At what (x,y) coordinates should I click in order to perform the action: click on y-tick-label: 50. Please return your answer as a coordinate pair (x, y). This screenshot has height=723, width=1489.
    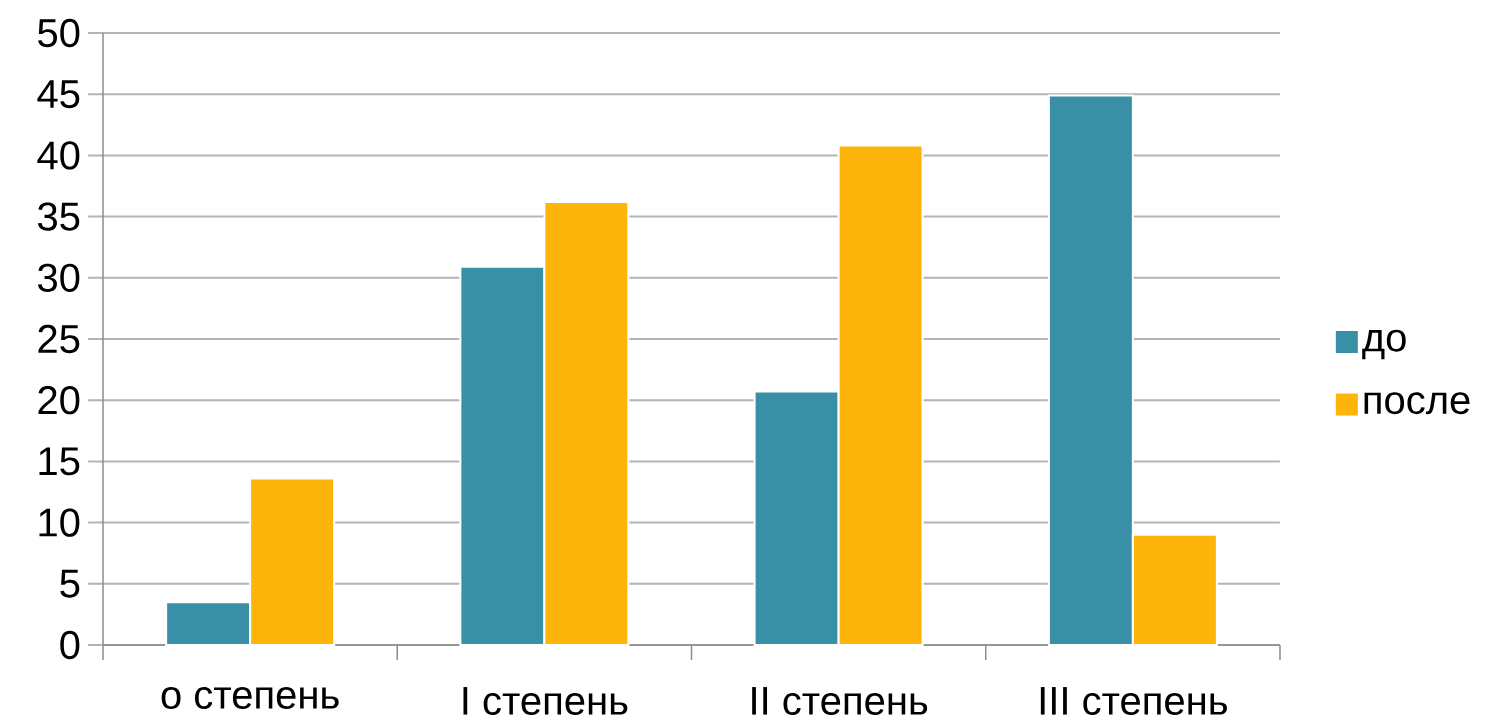
    Looking at the image, I should click on (59, 33).